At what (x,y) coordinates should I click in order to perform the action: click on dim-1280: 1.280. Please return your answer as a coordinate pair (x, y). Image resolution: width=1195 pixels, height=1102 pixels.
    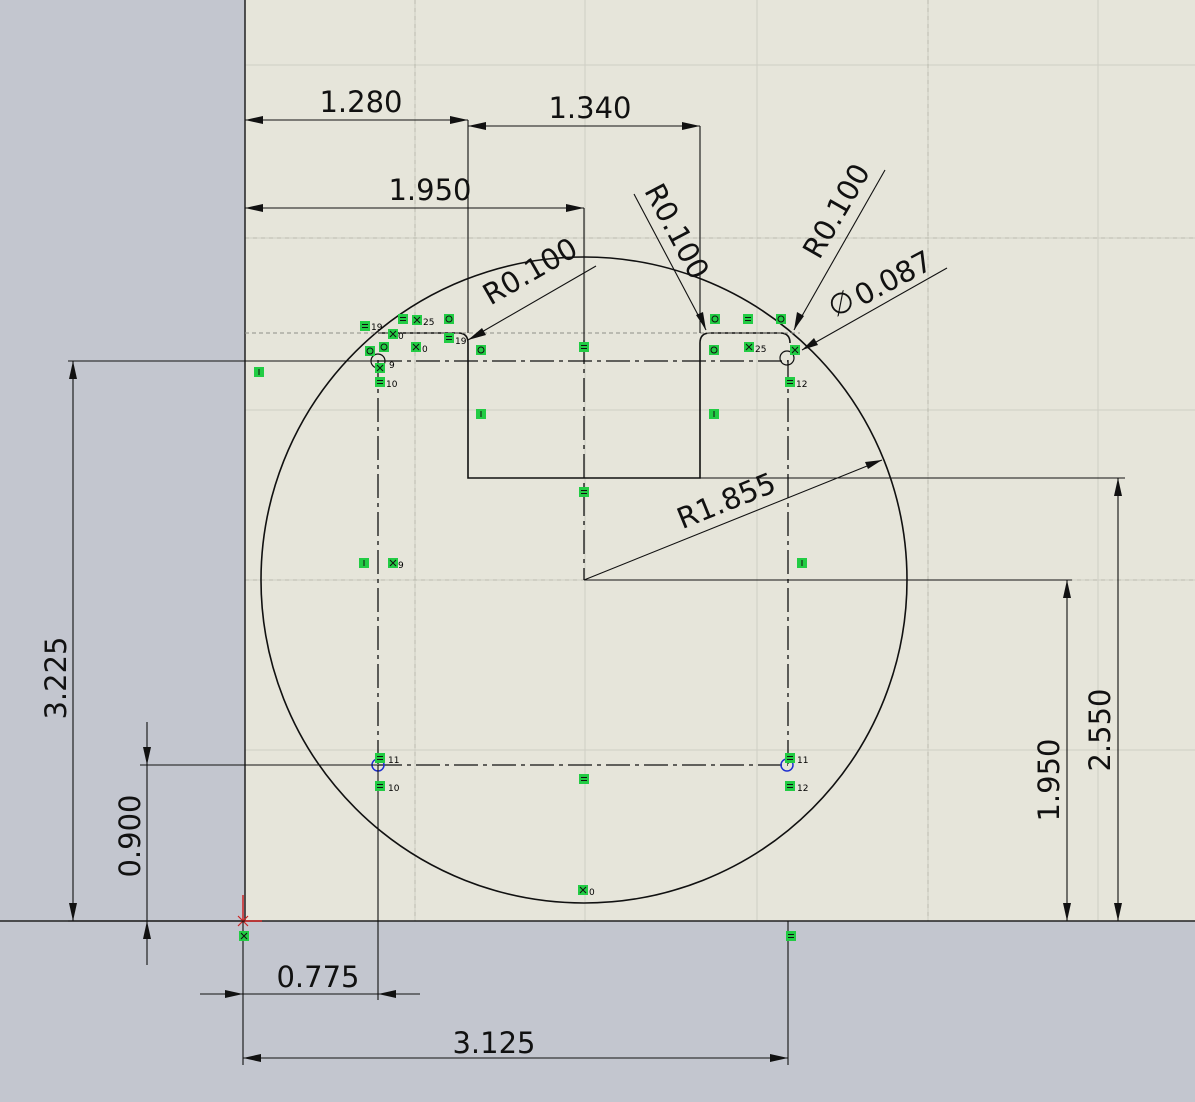
    Looking at the image, I should click on (360, 102).